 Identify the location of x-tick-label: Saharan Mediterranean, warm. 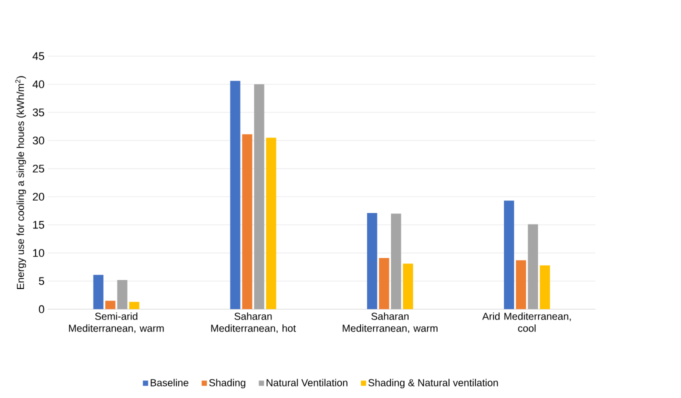
(390, 323).